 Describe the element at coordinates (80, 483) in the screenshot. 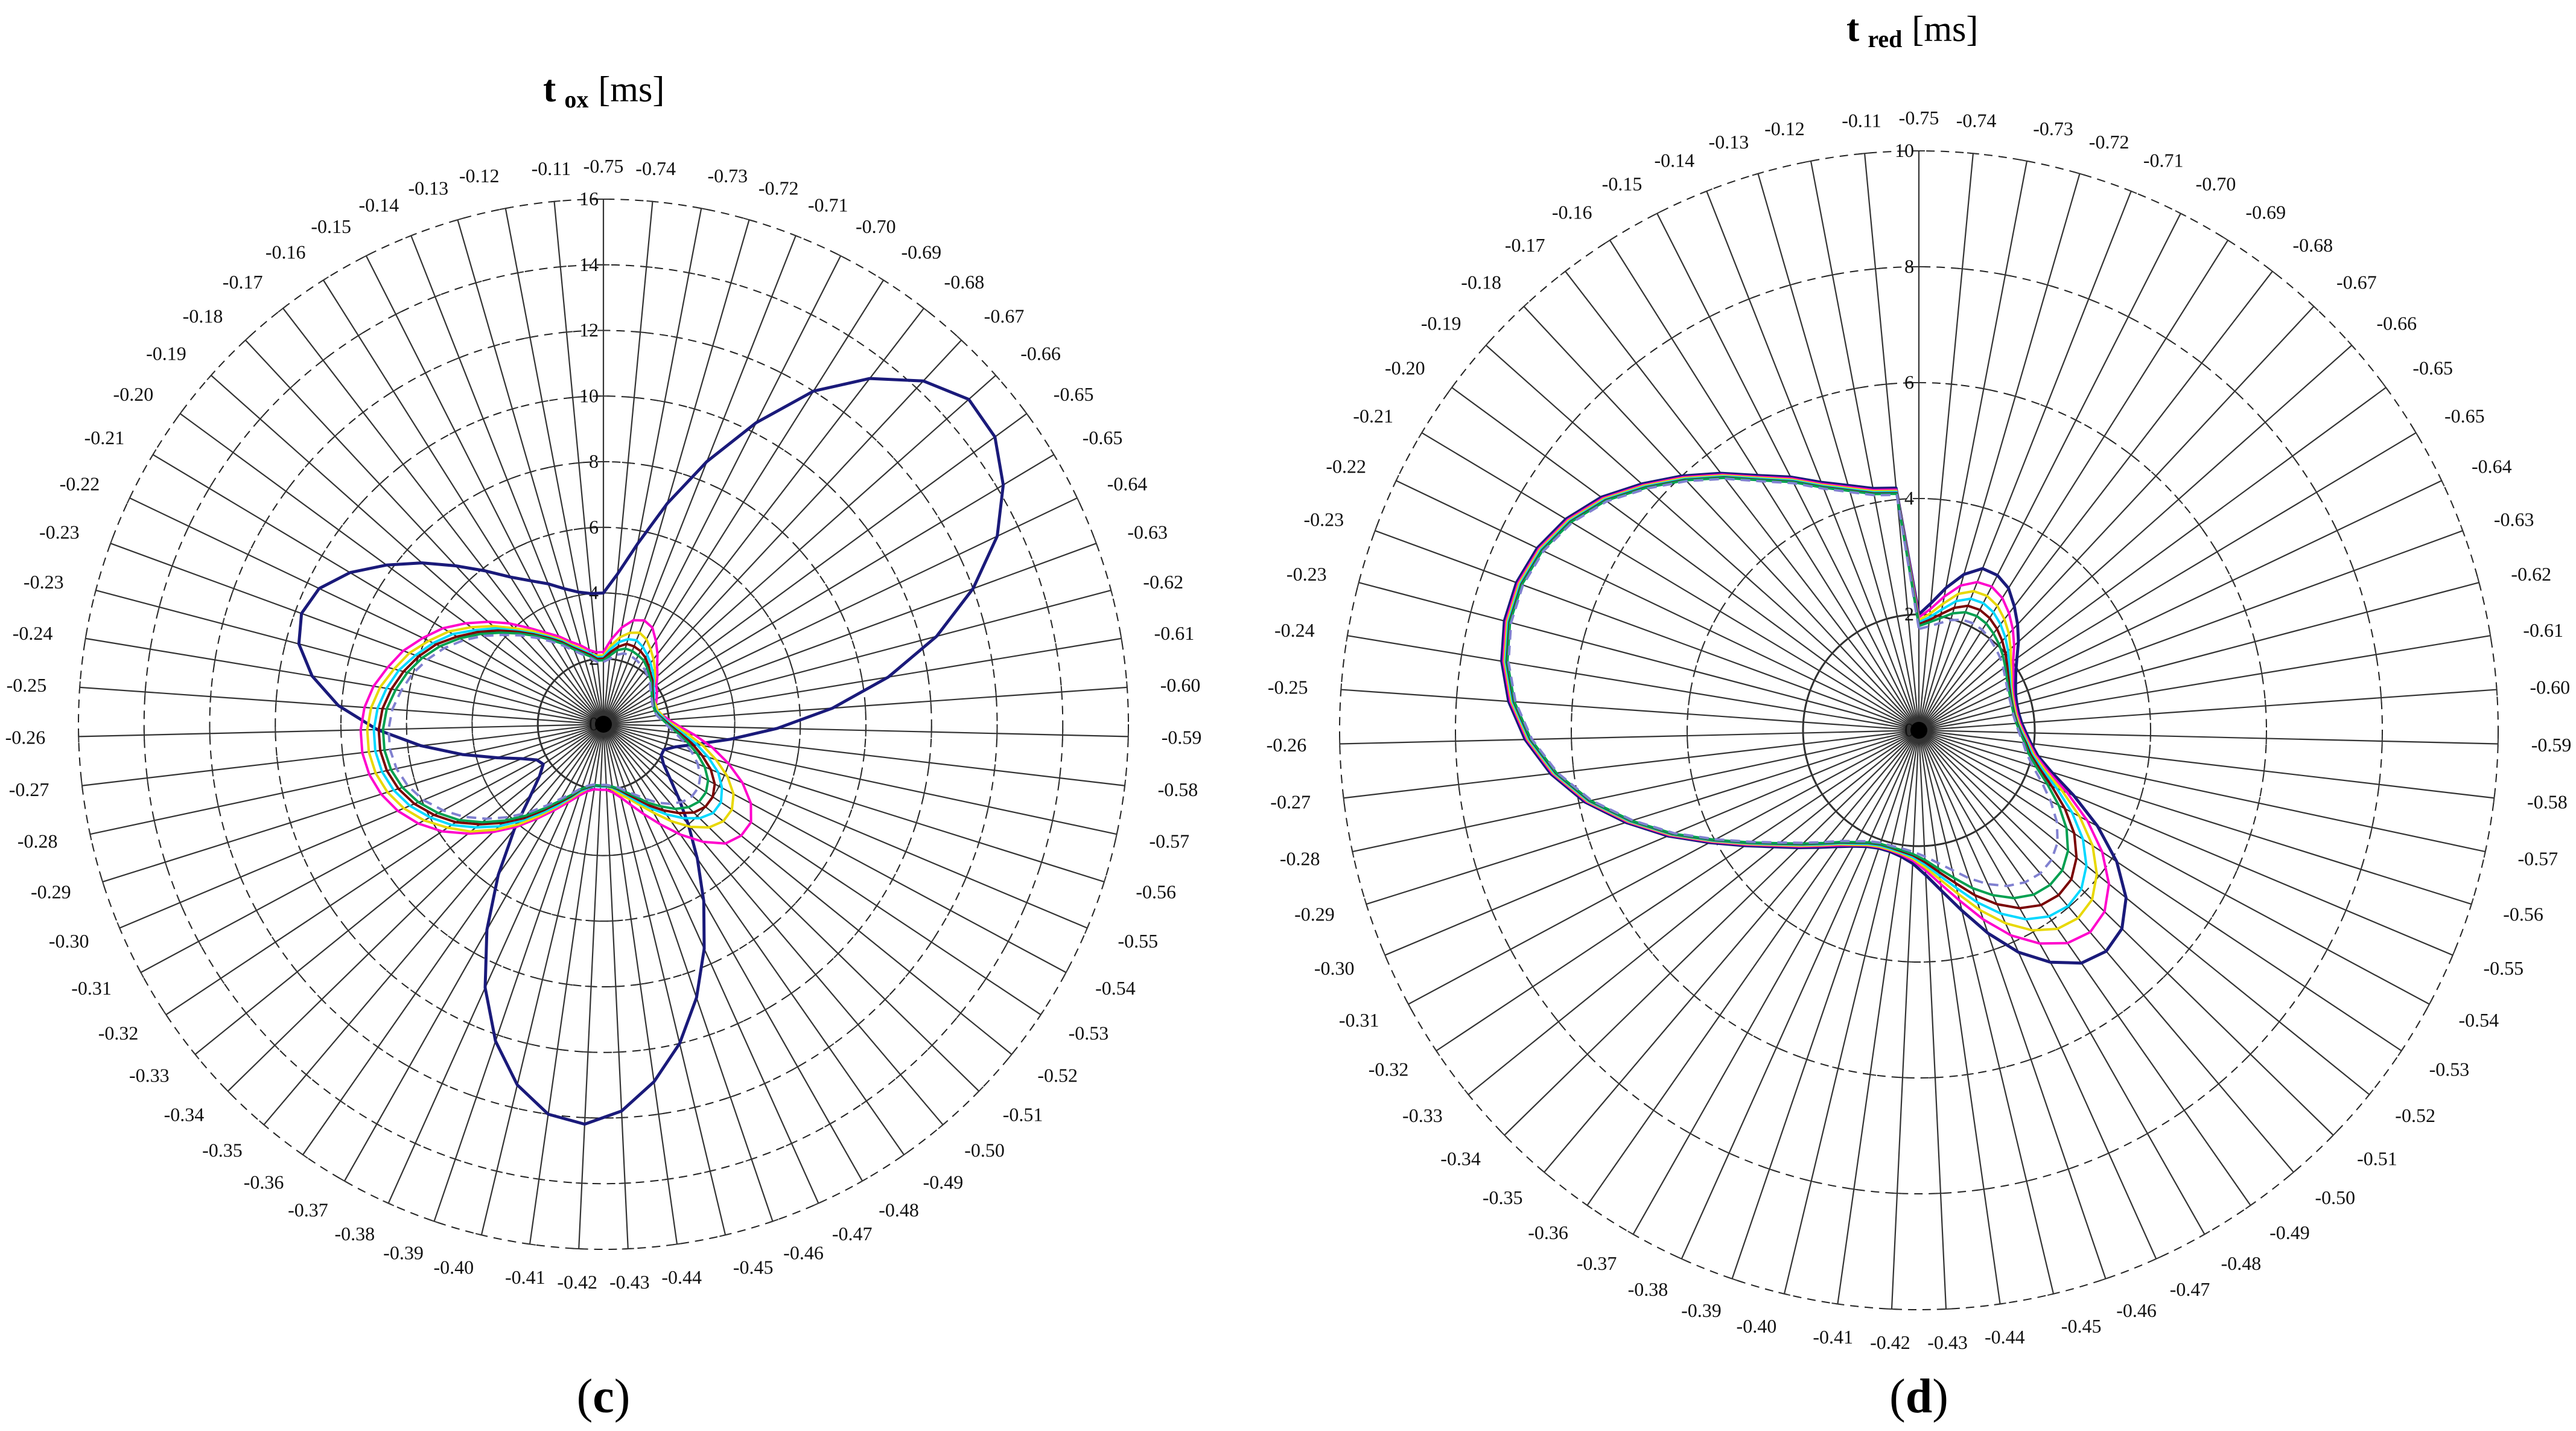

I see `category-label-c-55: -0.22` at that location.